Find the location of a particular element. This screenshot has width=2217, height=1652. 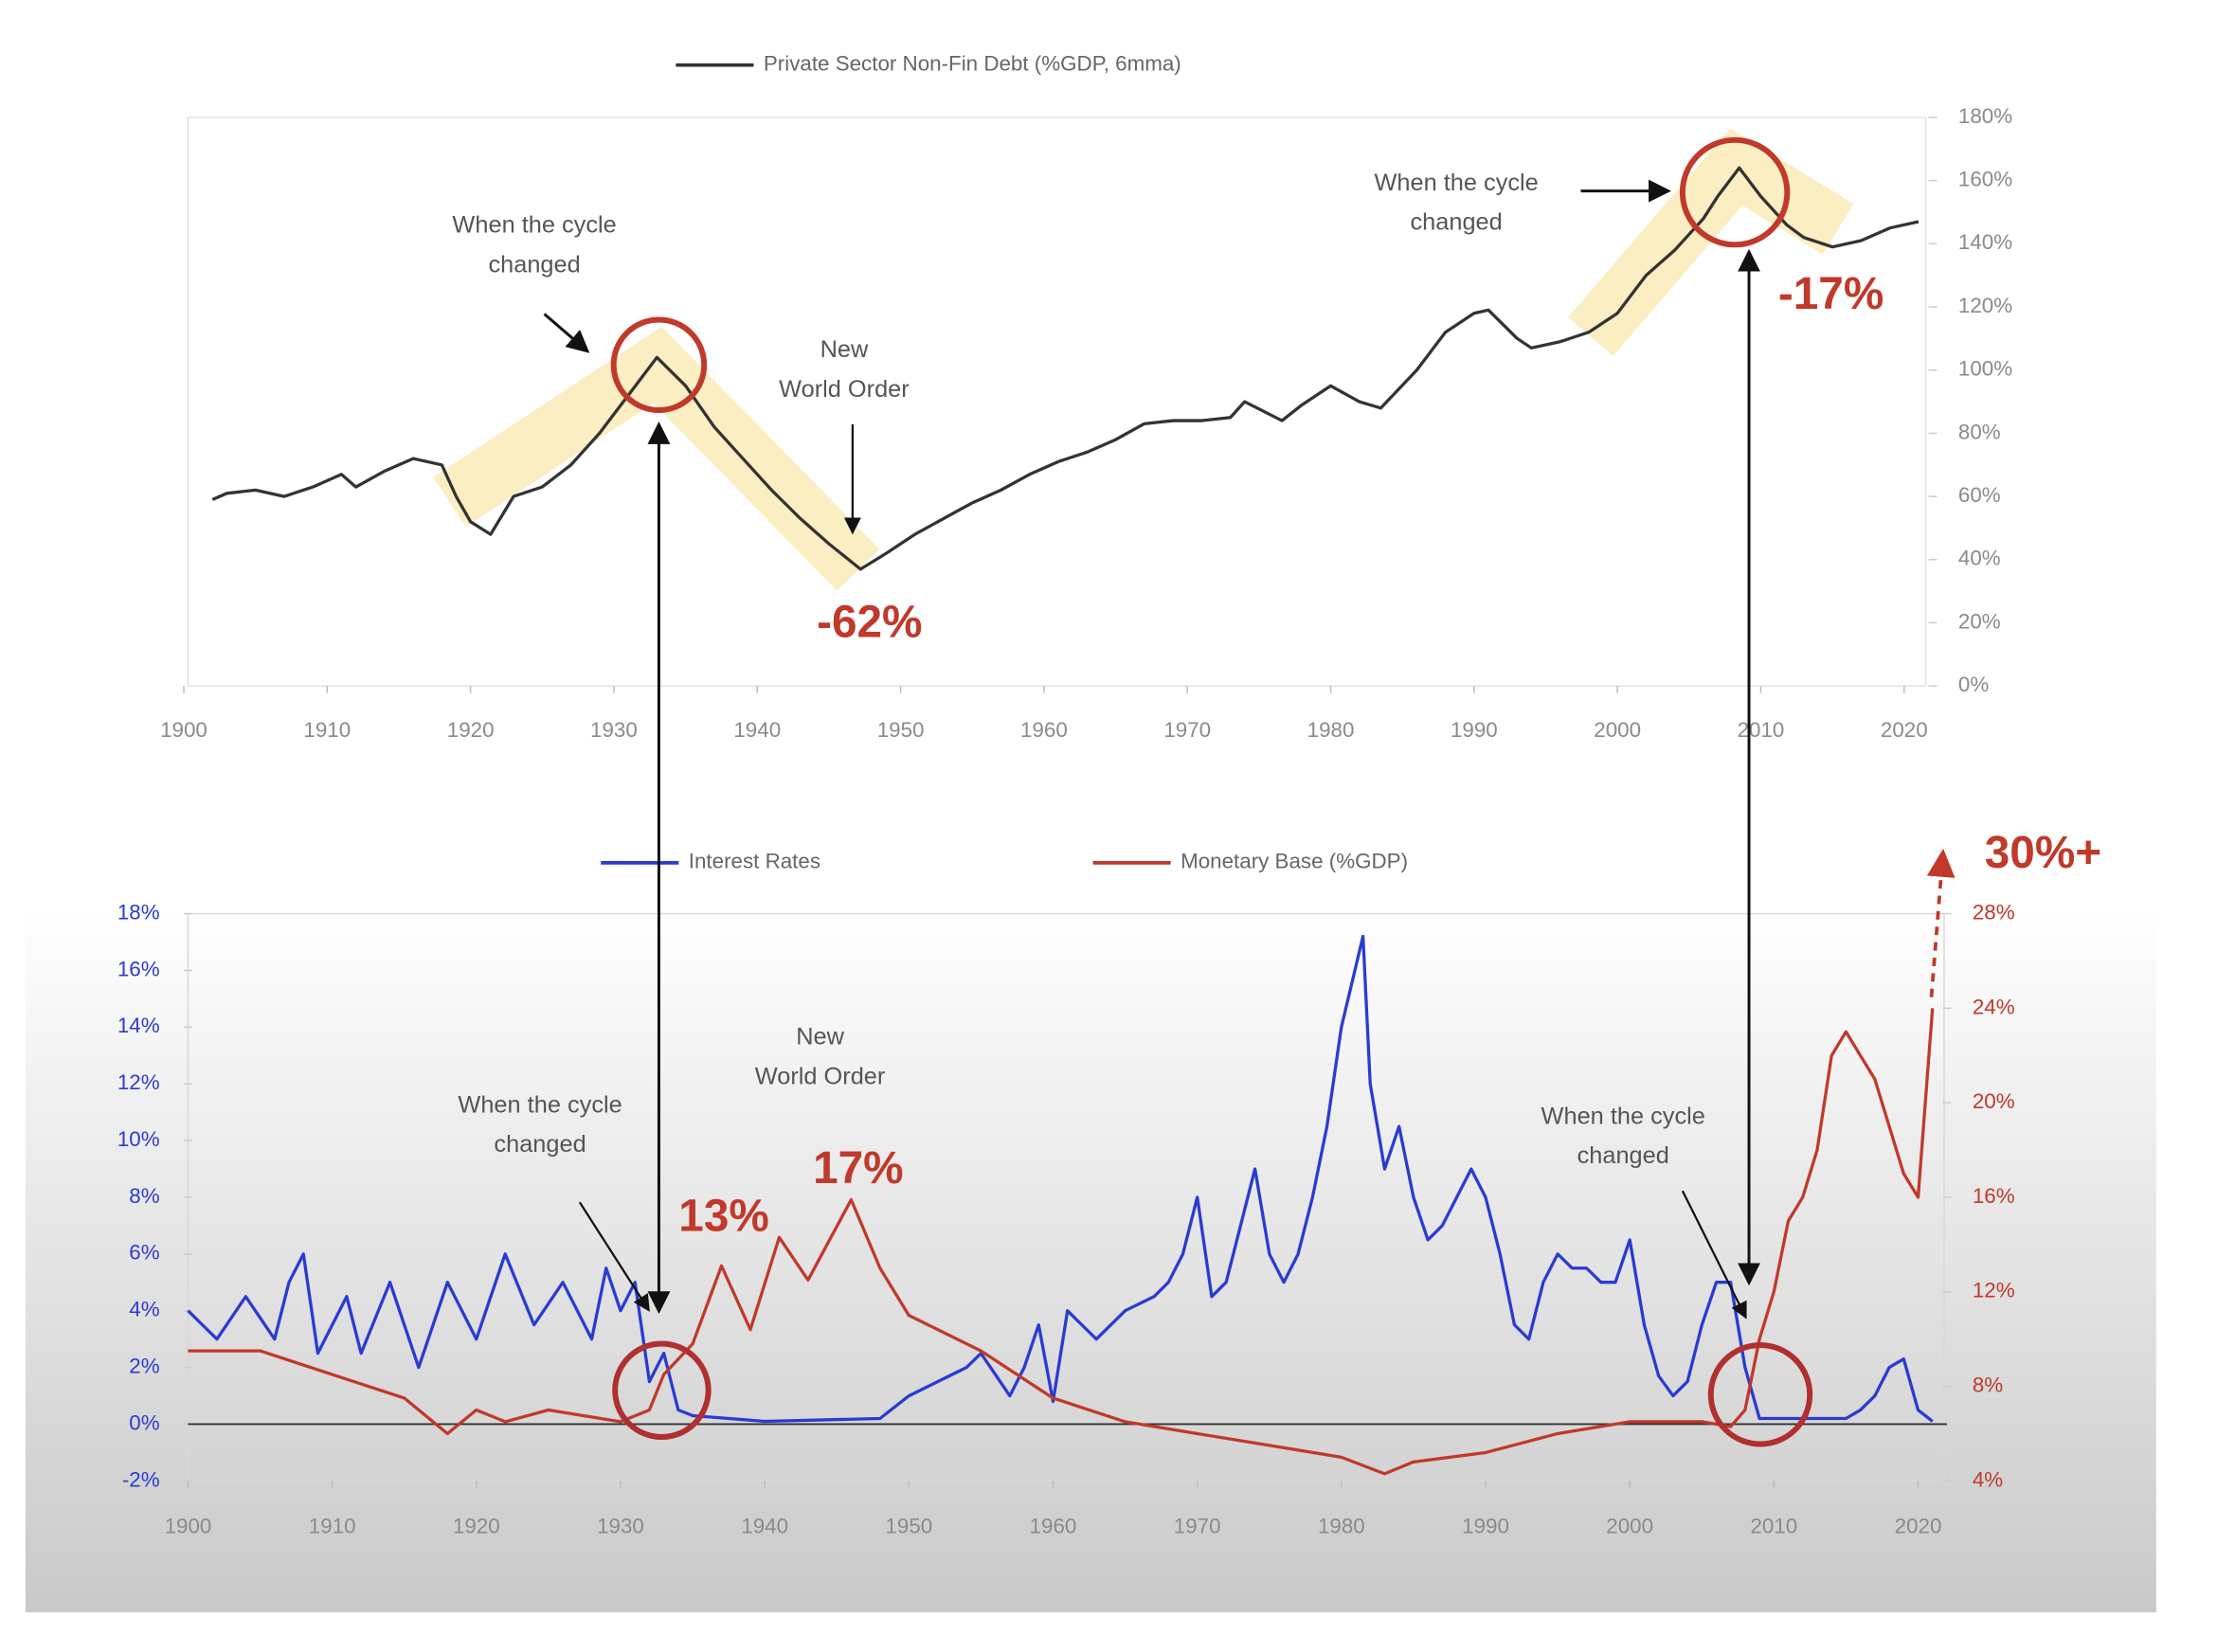

annotation-value: -17% is located at coordinates (1831, 294).